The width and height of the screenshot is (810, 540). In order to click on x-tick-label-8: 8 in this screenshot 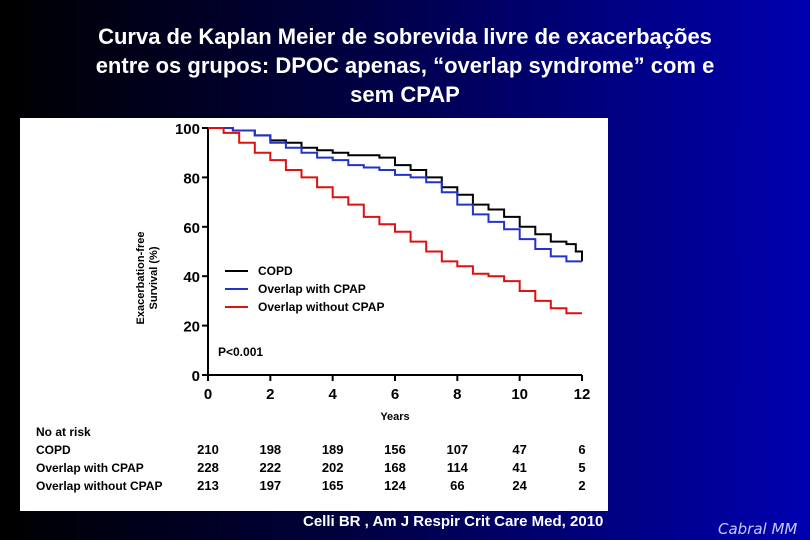, I will do `click(457, 394)`.